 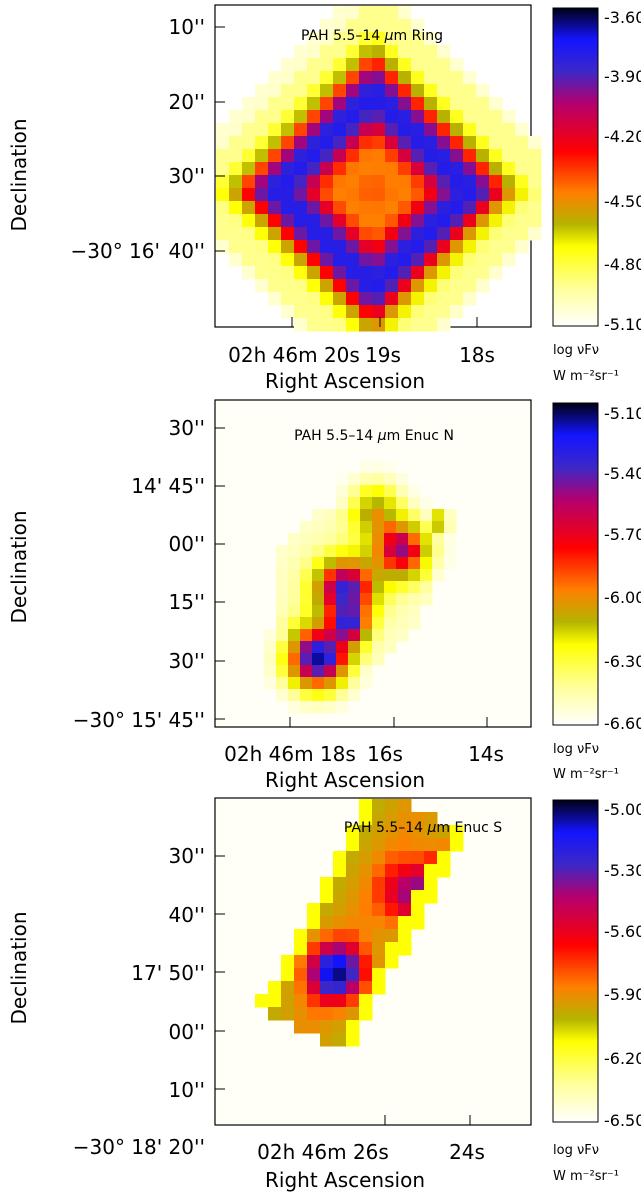 What do you see at coordinates (187, 176) in the screenshot?
I see `y-tick-label: 30''` at bounding box center [187, 176].